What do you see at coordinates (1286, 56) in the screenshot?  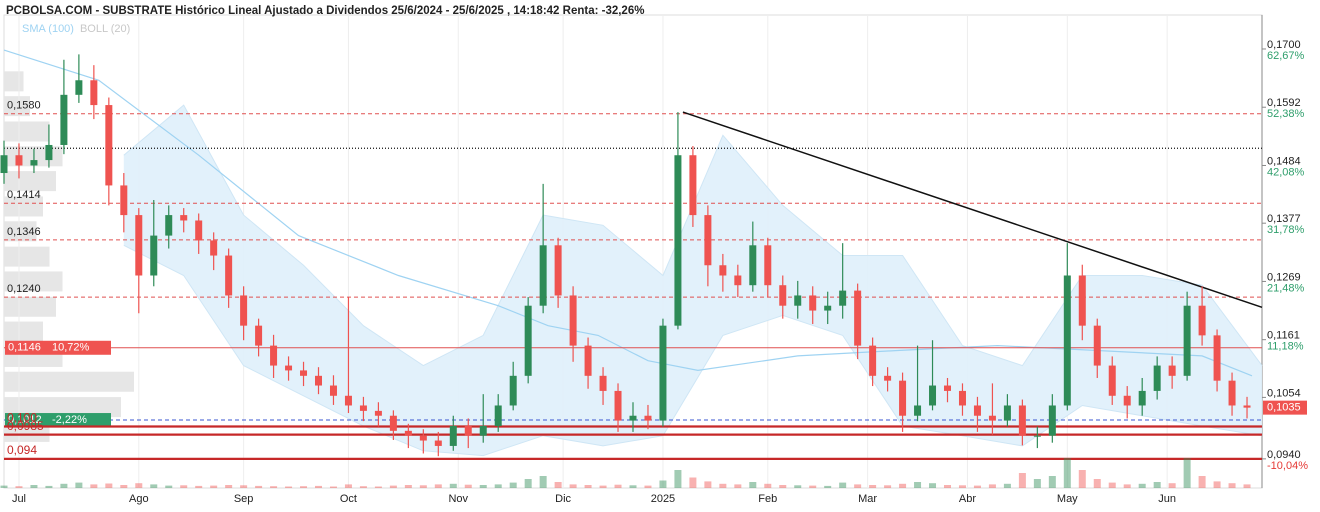 I see `y-tick-change: 62,67%` at bounding box center [1286, 56].